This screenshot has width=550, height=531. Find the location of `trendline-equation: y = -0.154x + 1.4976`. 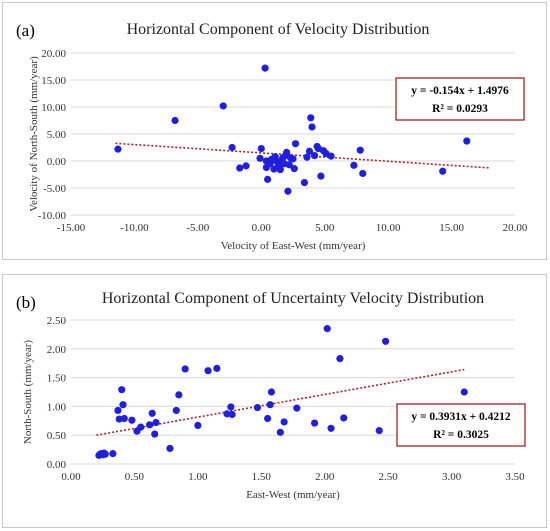

trendline-equation: y = -0.154x + 1.4976 is located at coordinates (460, 91).